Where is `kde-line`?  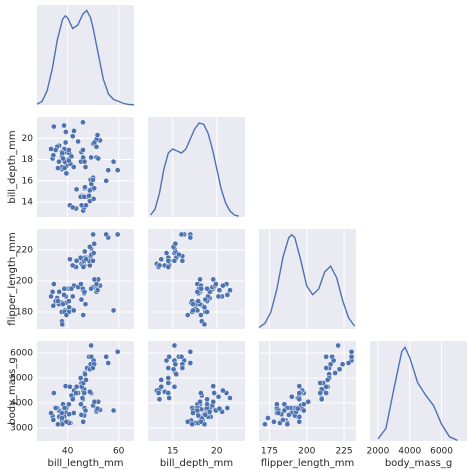
kde-line is located at coordinates (417, 393).